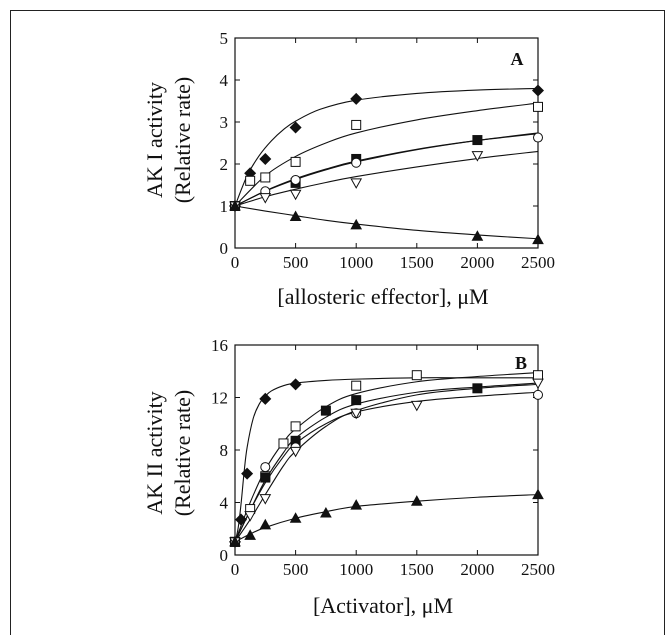 The image size is (671, 635). What do you see at coordinates (224, 38) in the screenshot?
I see `panel-a-ytick-label: 5` at bounding box center [224, 38].